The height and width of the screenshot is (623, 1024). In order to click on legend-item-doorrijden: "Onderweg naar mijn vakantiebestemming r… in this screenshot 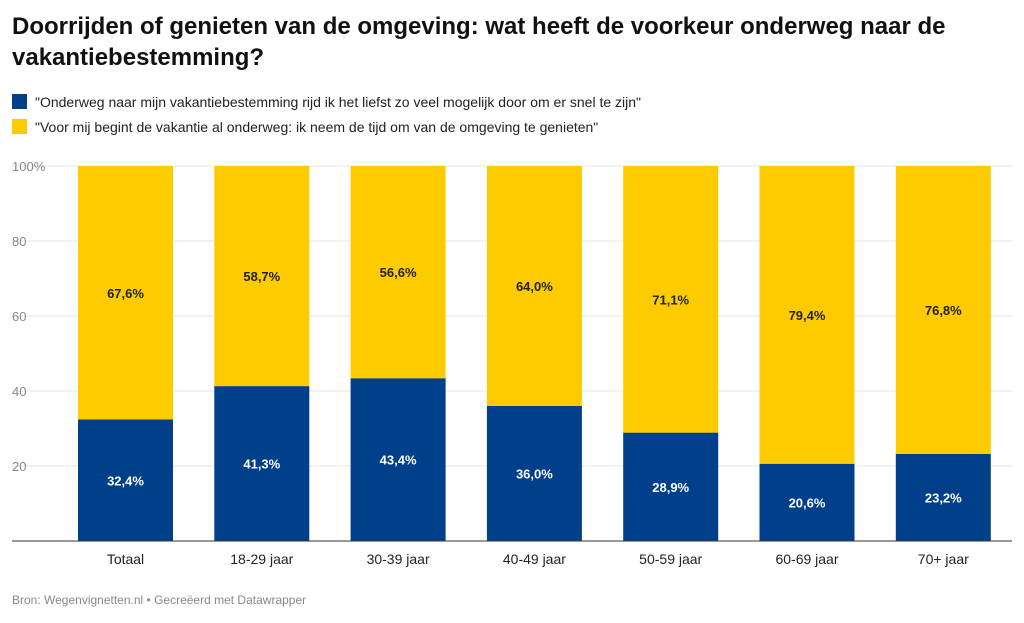, I will do `click(326, 101)`.